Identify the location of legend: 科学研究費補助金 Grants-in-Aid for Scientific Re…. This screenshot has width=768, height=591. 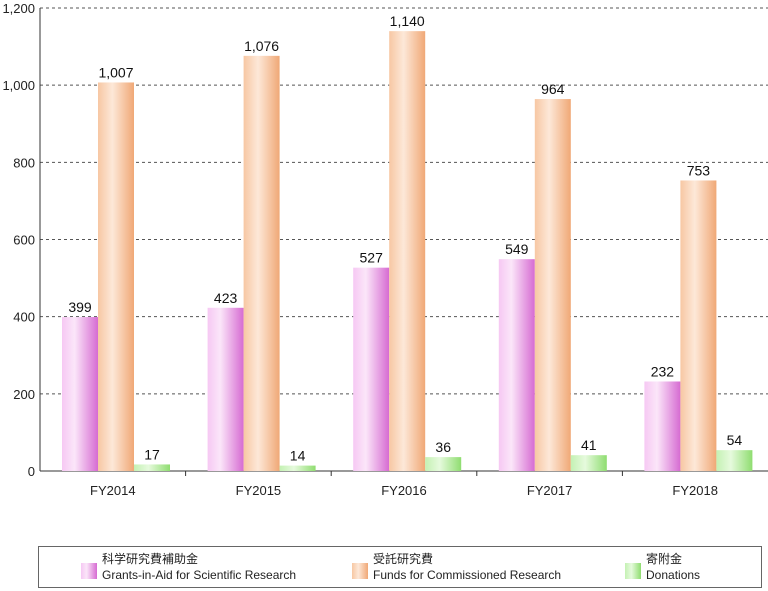
(400, 567).